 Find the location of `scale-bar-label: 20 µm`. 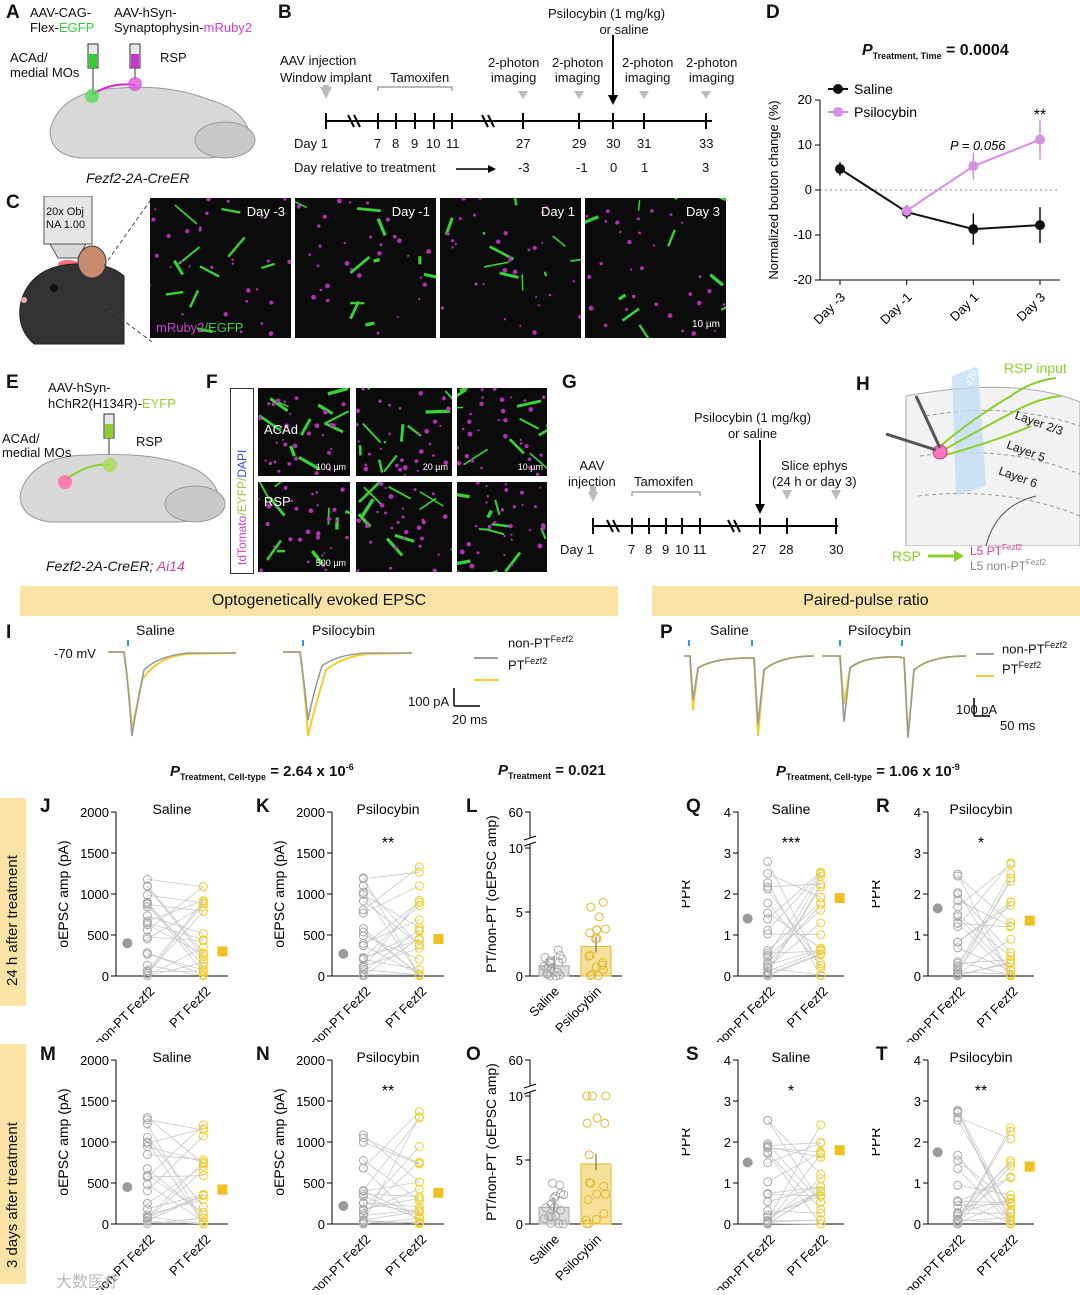

scale-bar-label: 20 µm is located at coordinates (435, 467).